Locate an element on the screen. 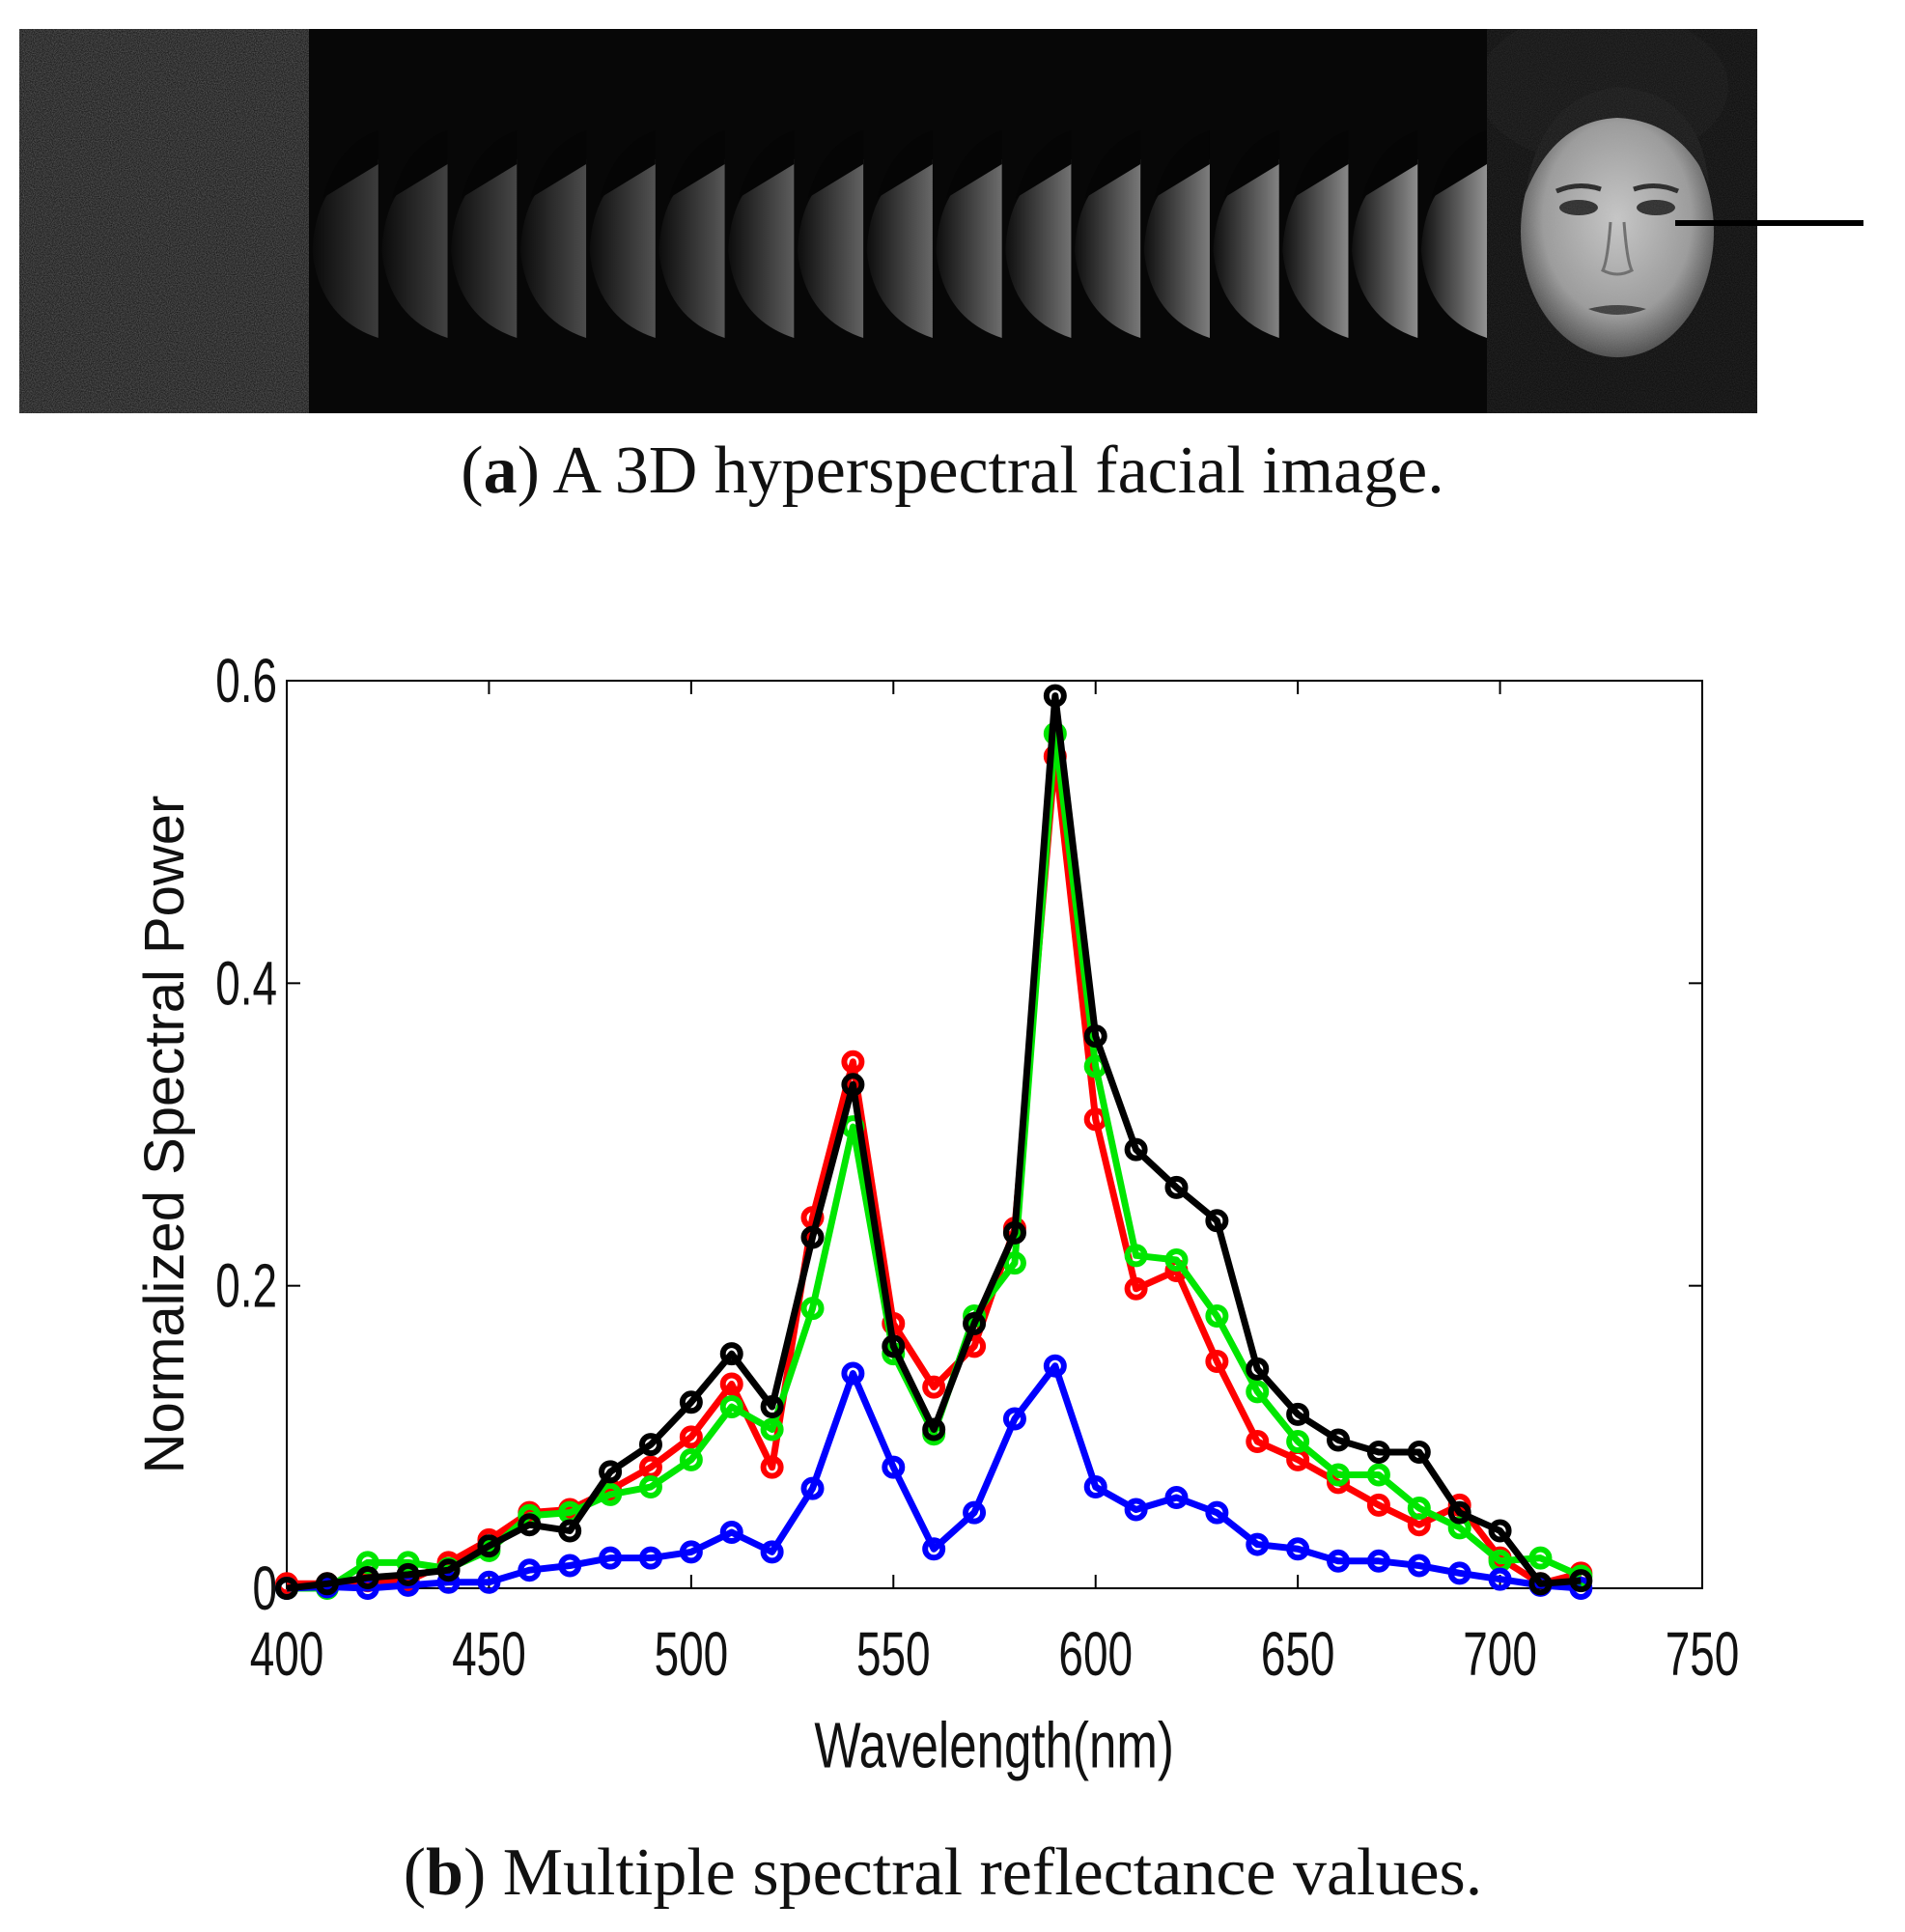  x-tick-label: 500 is located at coordinates (692, 1654).